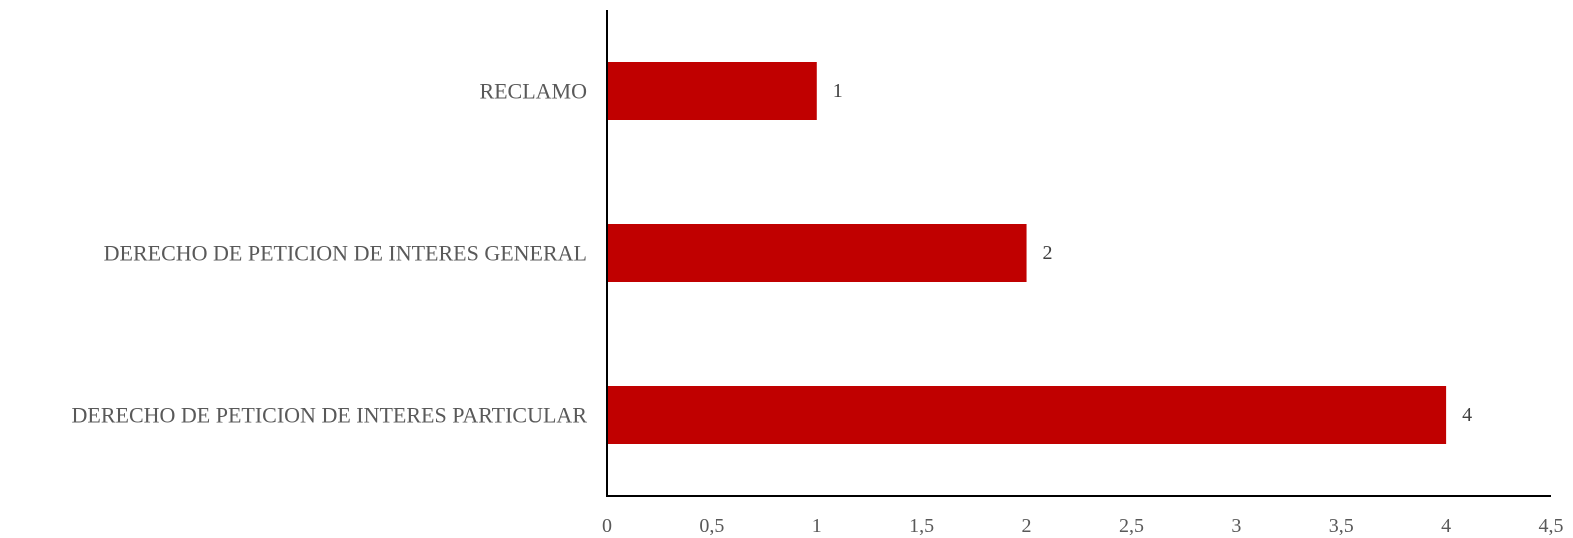  Describe the element at coordinates (1341, 526) in the screenshot. I see `x-tick-label: 3,5` at that location.